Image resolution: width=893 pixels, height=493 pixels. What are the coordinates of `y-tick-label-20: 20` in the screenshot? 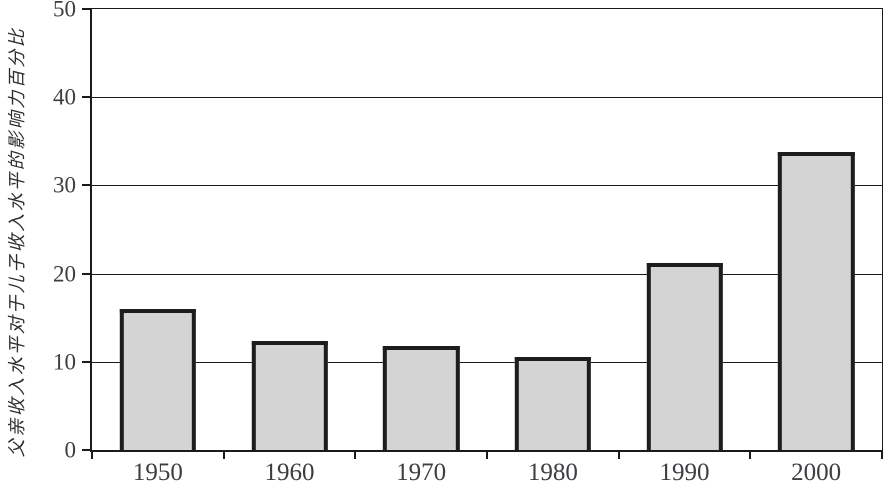 It's located at (64, 274).